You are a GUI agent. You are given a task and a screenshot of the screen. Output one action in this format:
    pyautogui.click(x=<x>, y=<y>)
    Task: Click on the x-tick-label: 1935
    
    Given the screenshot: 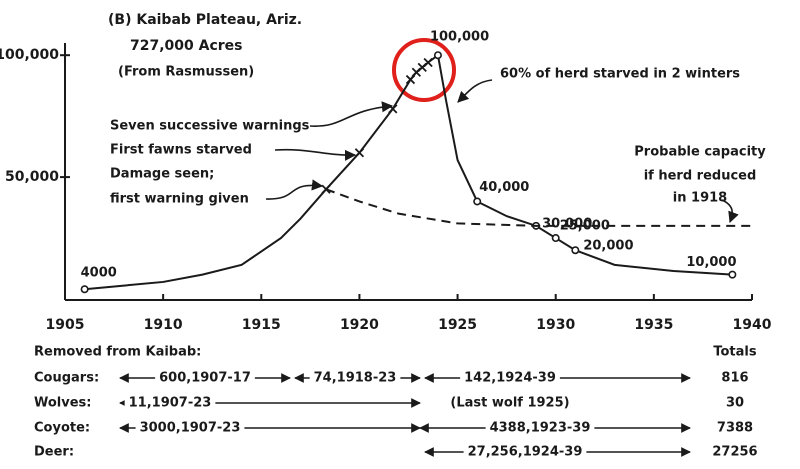 What is the action you would take?
    pyautogui.click(x=653, y=325)
    